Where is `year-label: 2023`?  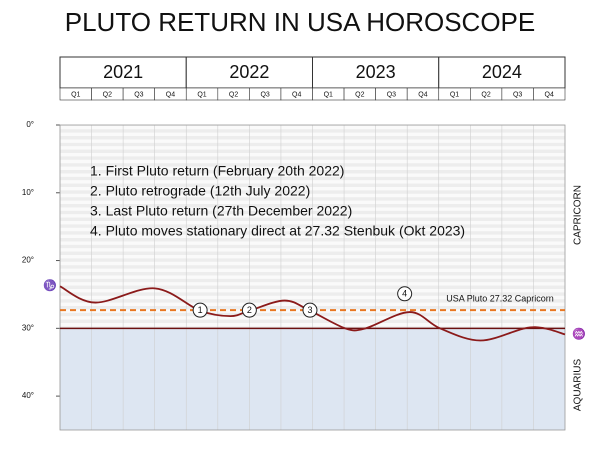
year-label: 2023 is located at coordinates (376, 72).